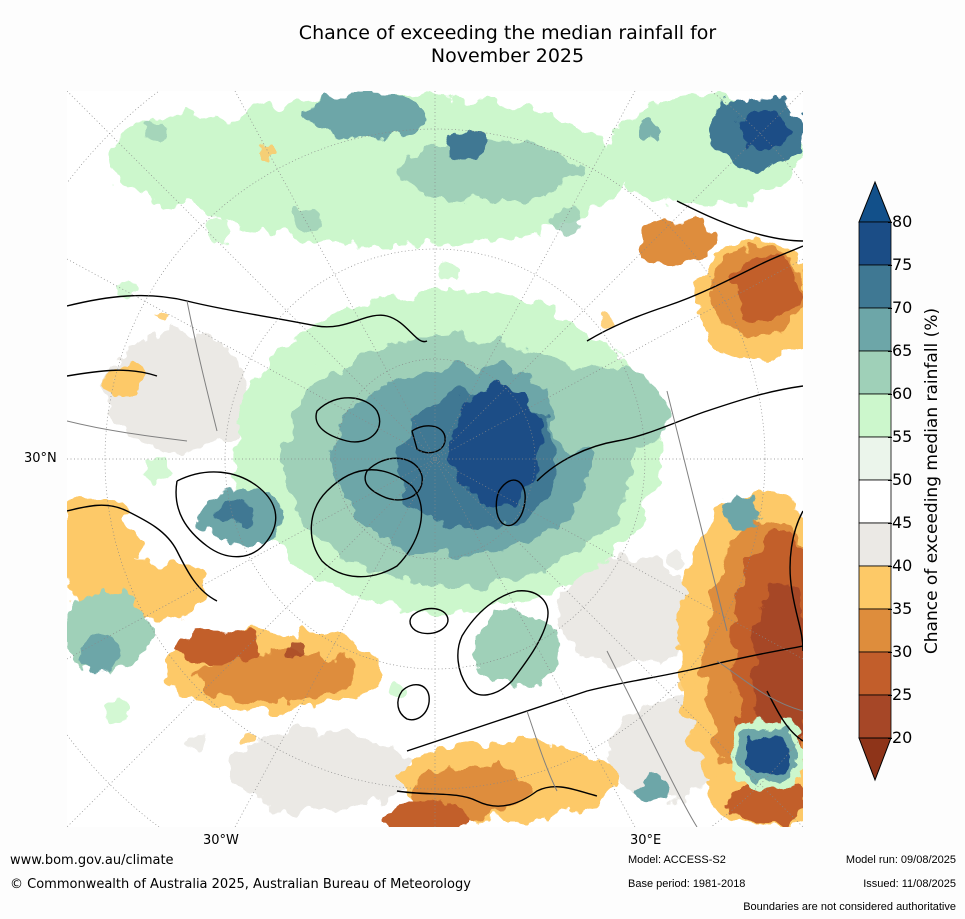 This screenshot has height=919, width=965. Describe the element at coordinates (875, 201) in the screenshot. I see `colorbar-upper-extension` at that location.